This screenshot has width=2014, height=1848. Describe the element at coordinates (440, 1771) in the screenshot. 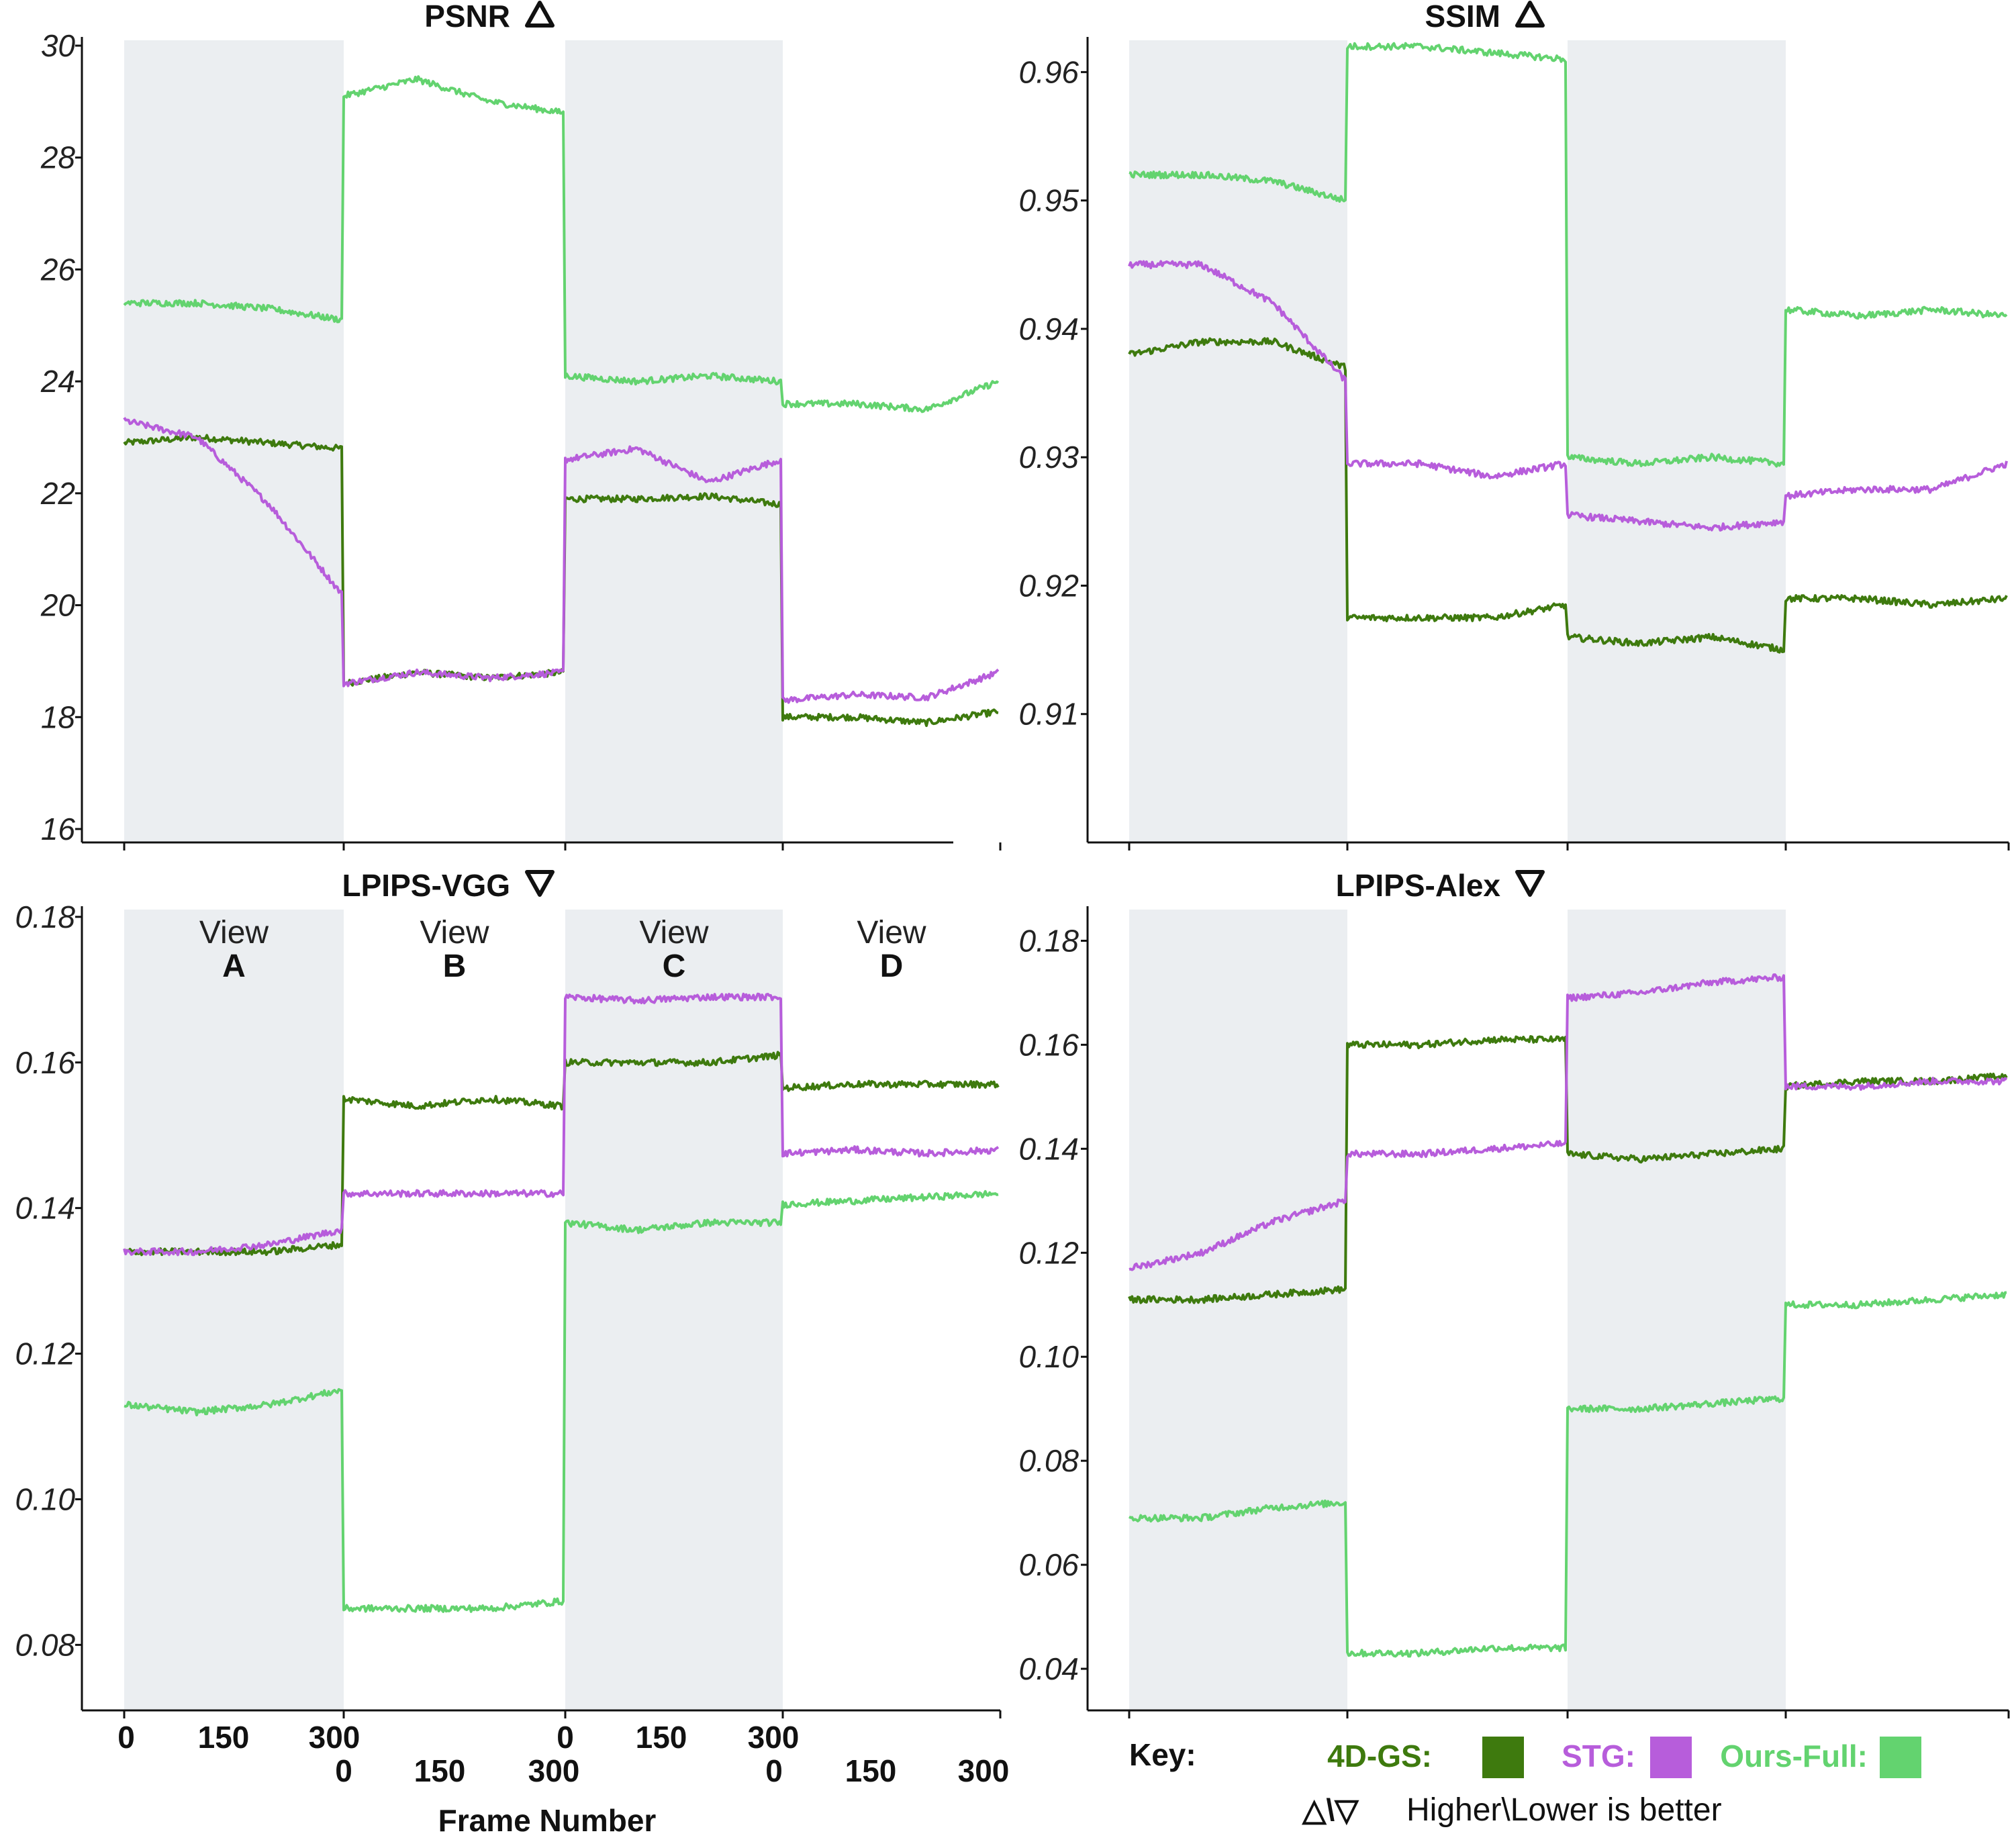

I see `x-tick-row2-1: 150` at that location.